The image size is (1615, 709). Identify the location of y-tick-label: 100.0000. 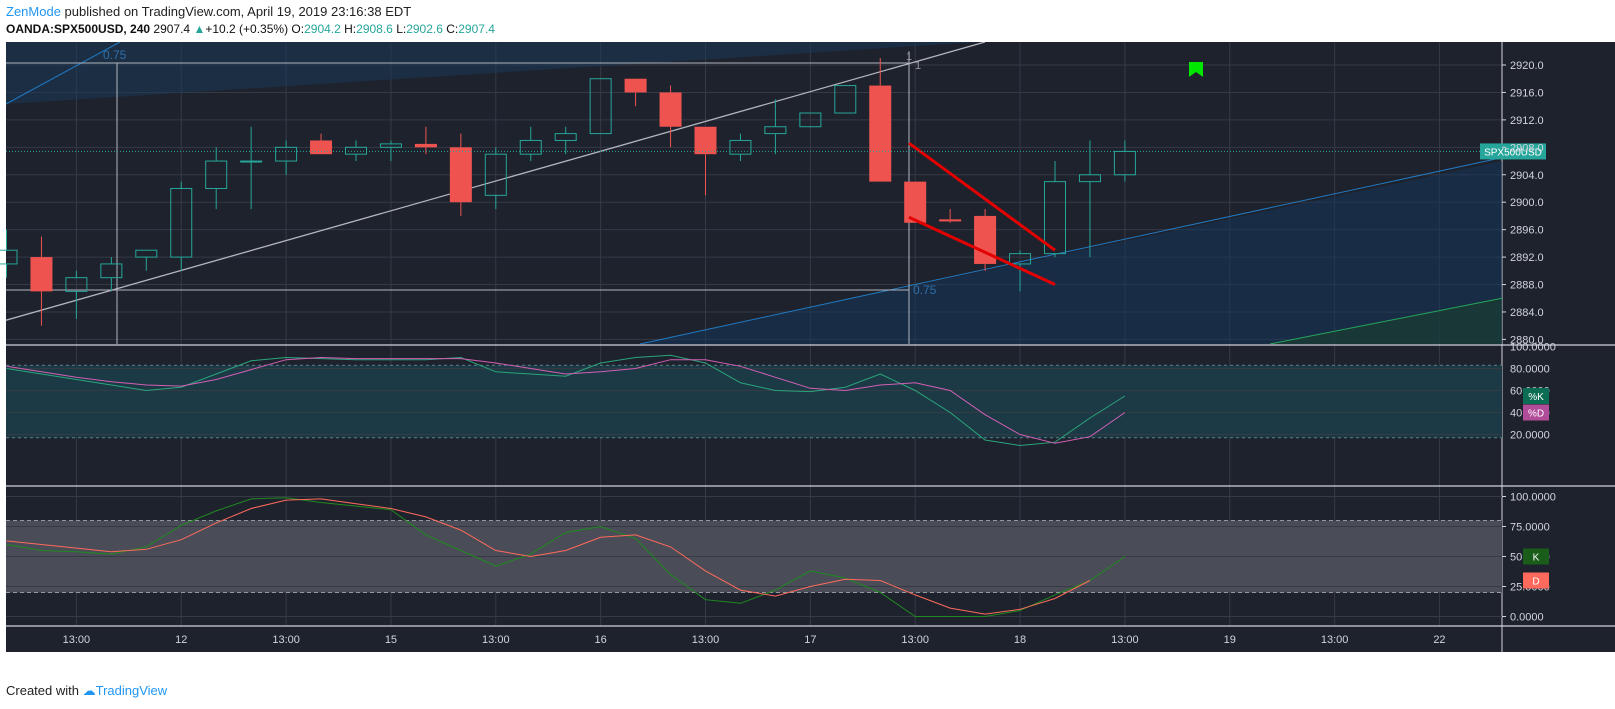
(1533, 498).